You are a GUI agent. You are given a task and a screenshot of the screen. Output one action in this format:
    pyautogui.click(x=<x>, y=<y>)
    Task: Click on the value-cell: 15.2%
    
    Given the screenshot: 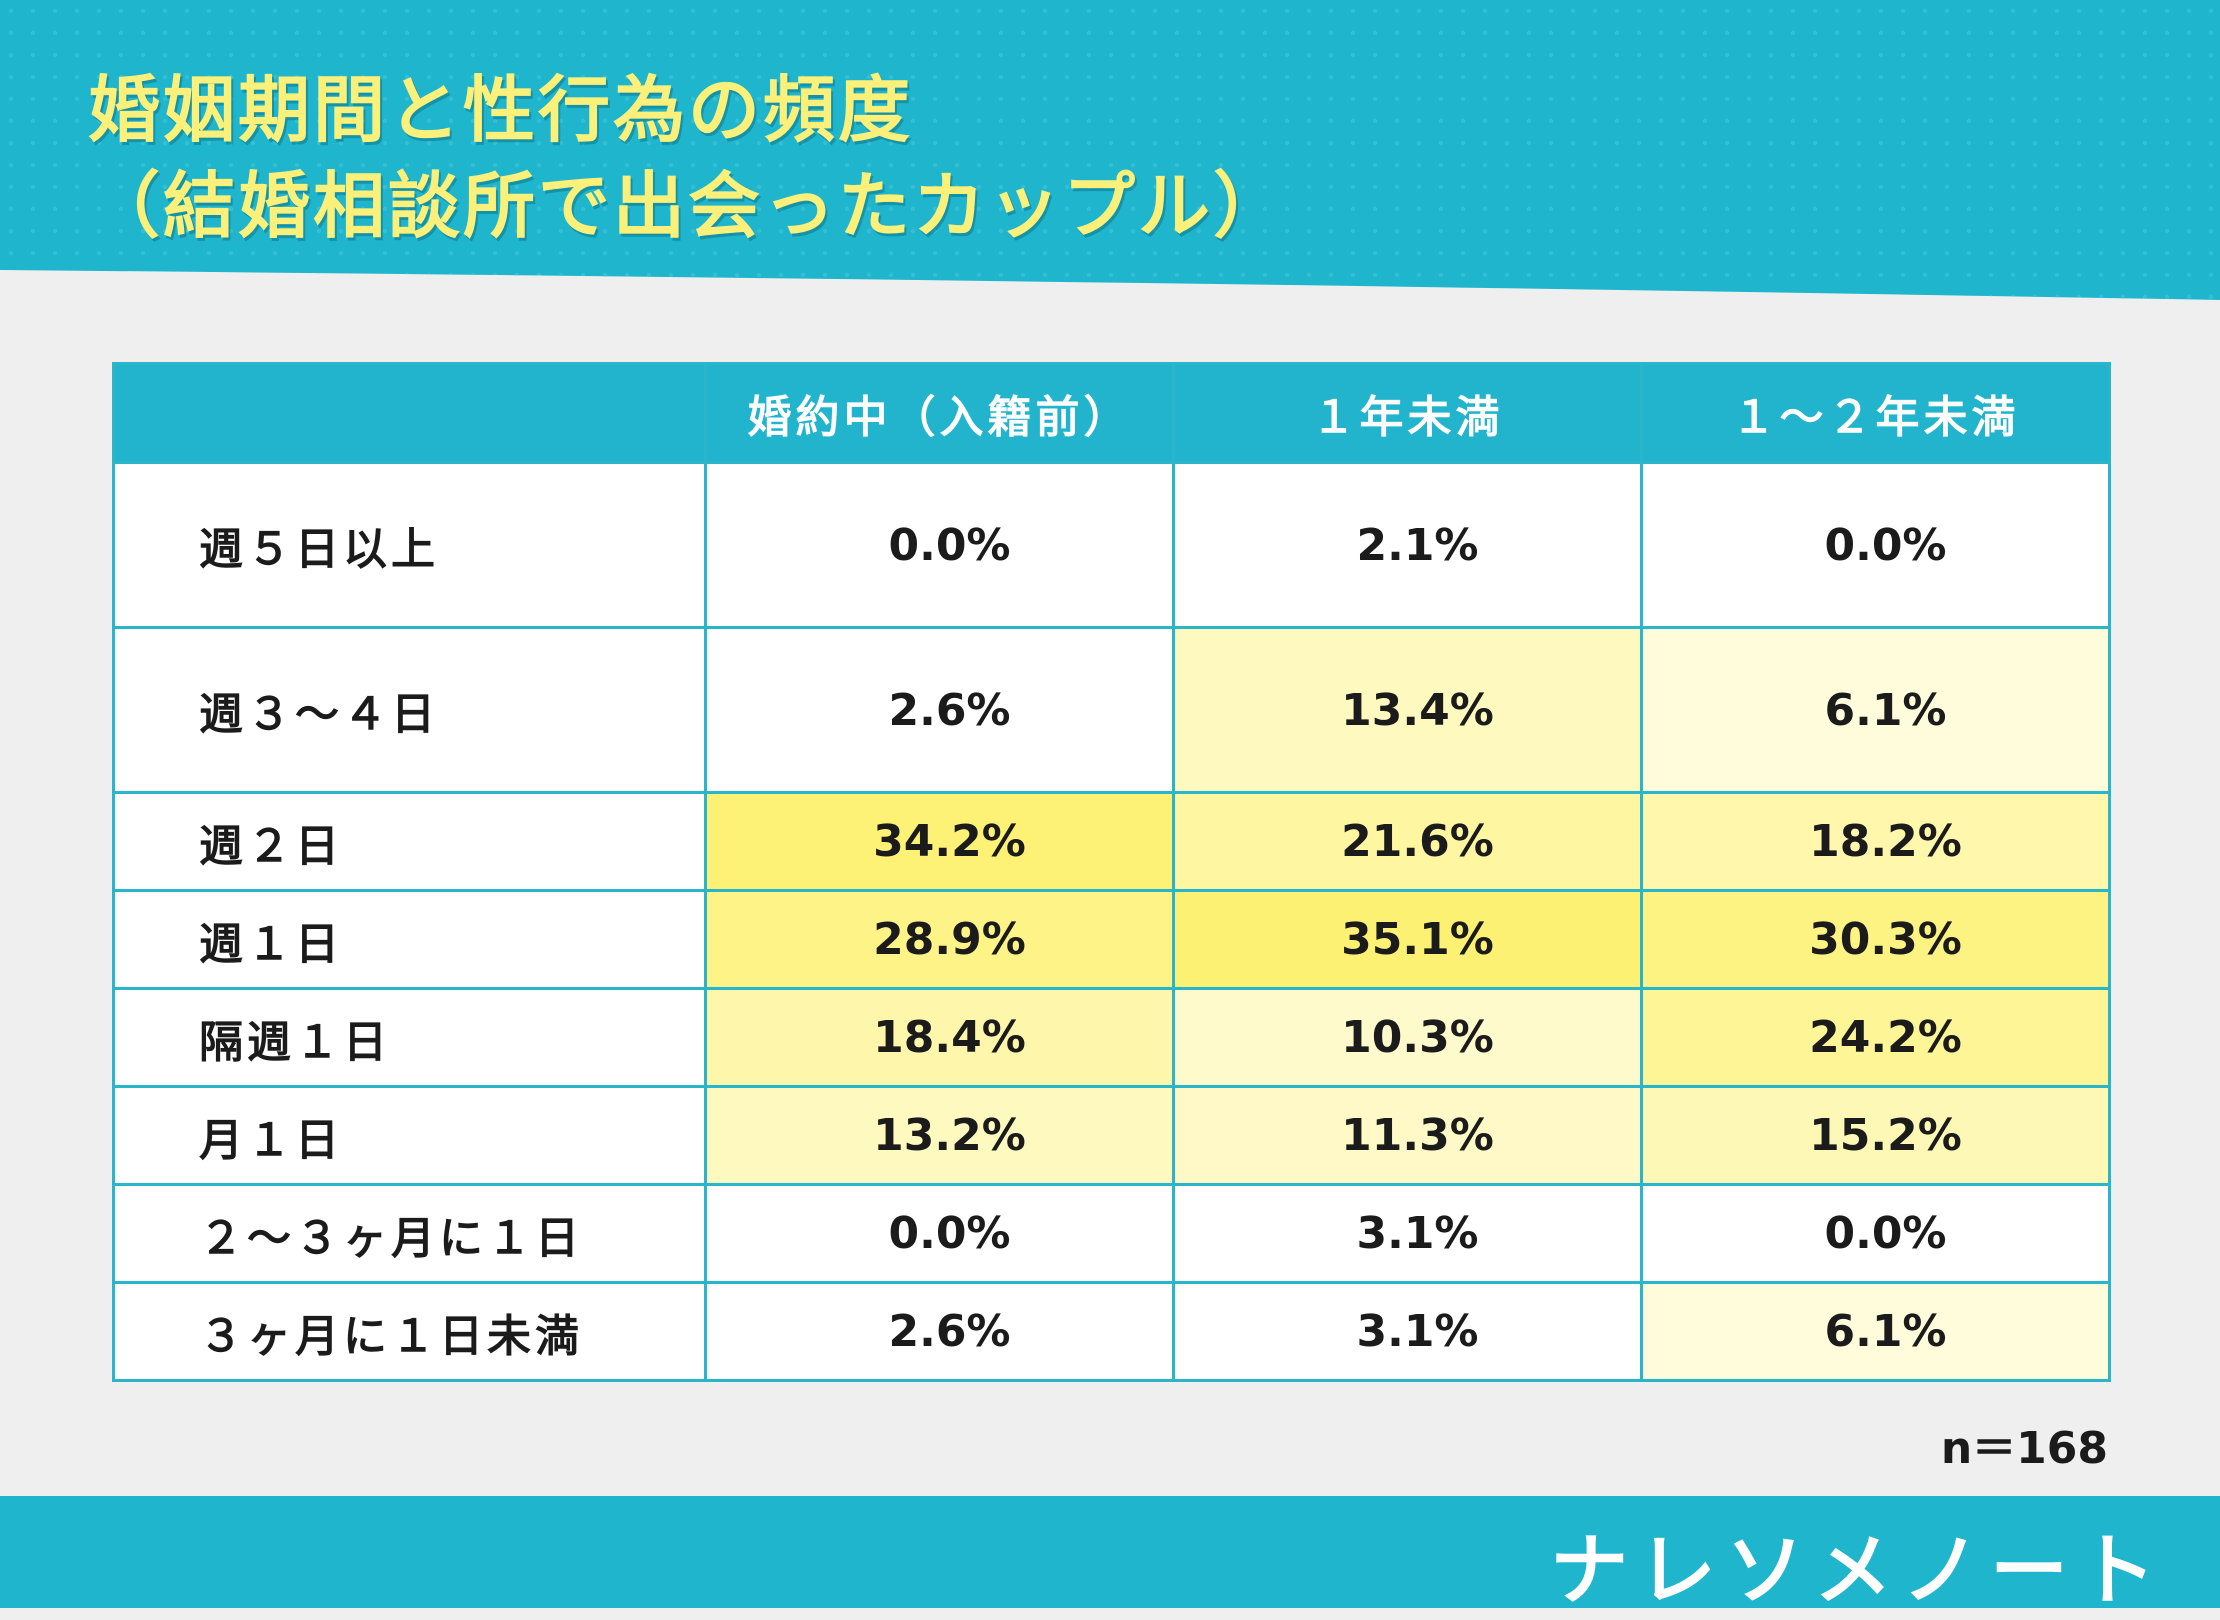 What is the action you would take?
    pyautogui.click(x=1875, y=1135)
    